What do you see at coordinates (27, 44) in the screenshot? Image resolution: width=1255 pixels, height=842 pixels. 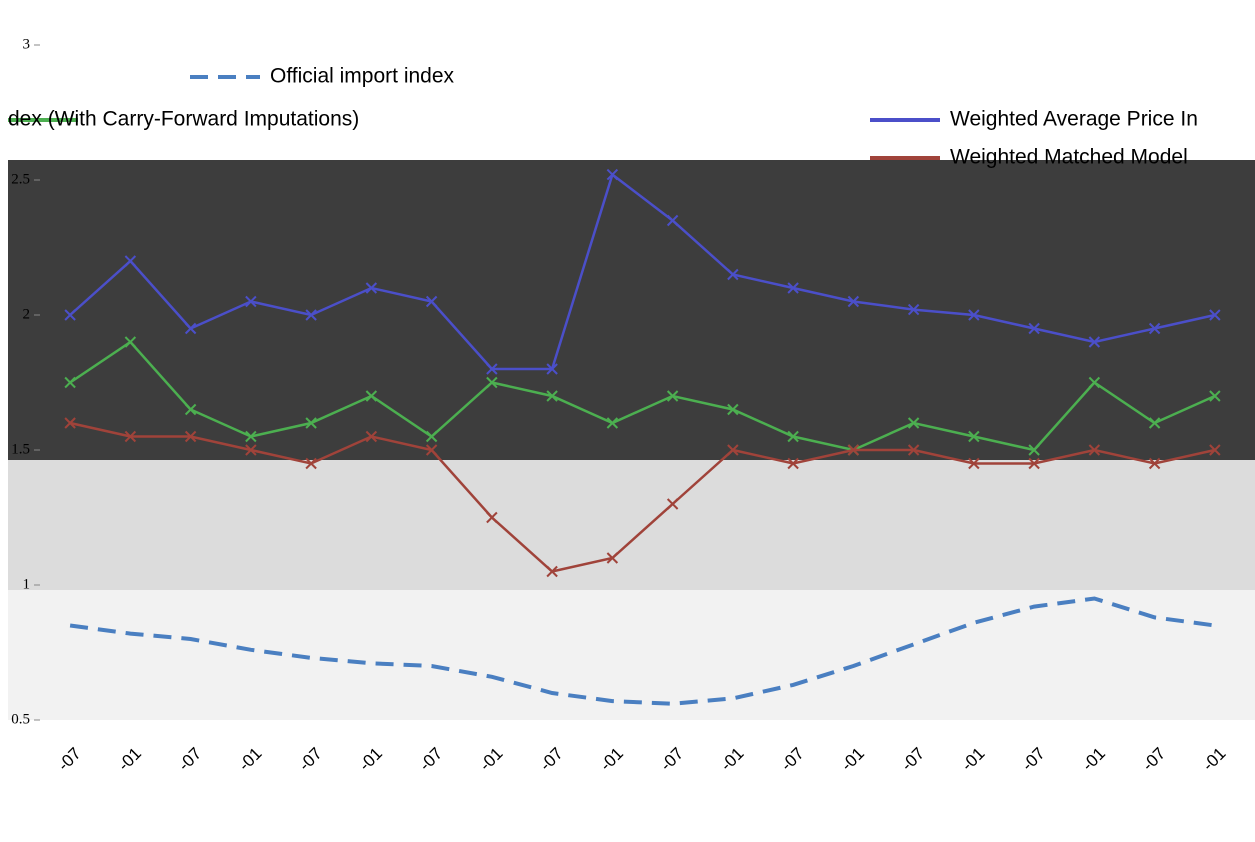 I see `y-tick-label: 3` at bounding box center [27, 44].